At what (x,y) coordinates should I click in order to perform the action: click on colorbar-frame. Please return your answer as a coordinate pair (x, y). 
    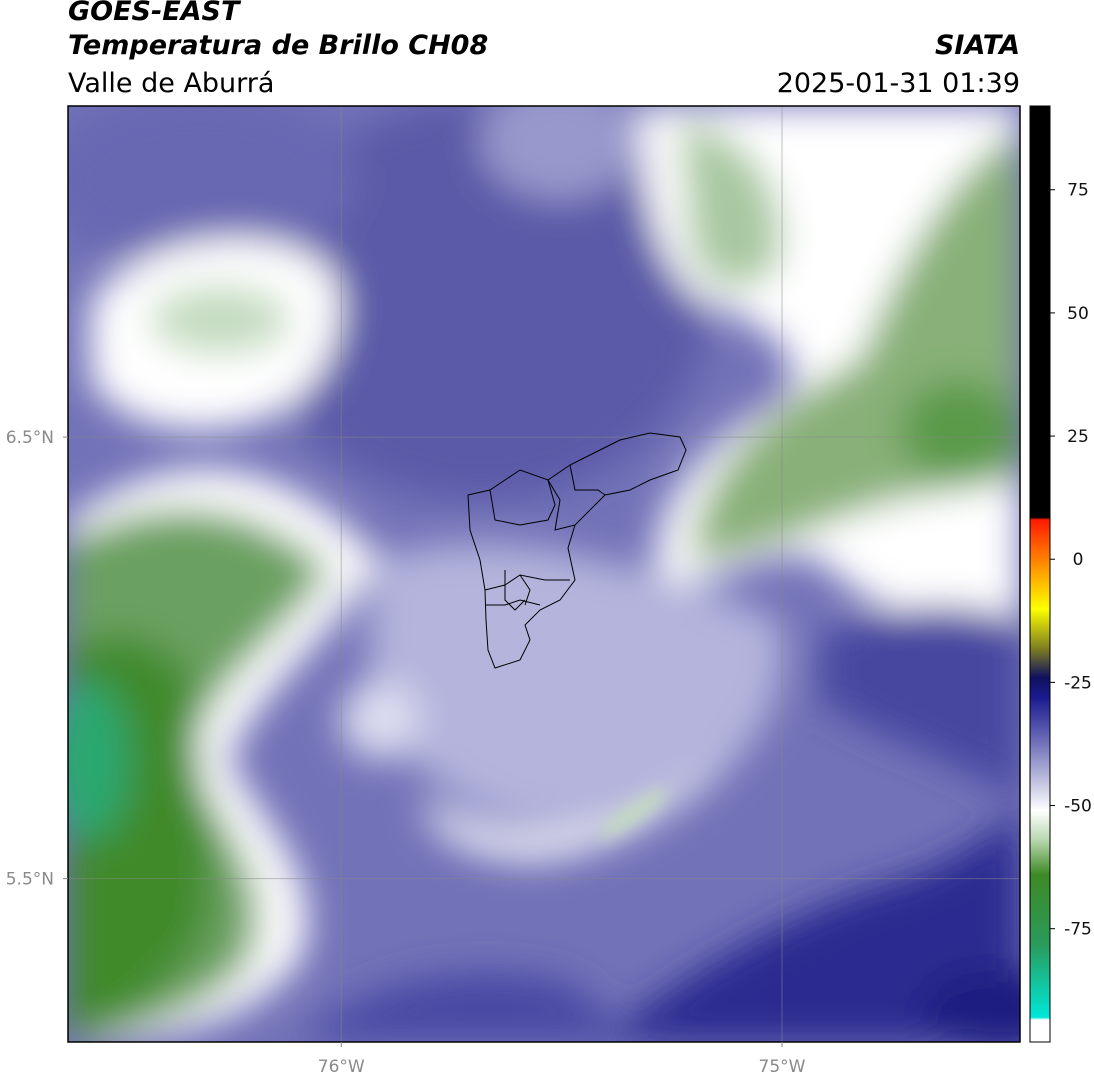
    Looking at the image, I should click on (1040, 574).